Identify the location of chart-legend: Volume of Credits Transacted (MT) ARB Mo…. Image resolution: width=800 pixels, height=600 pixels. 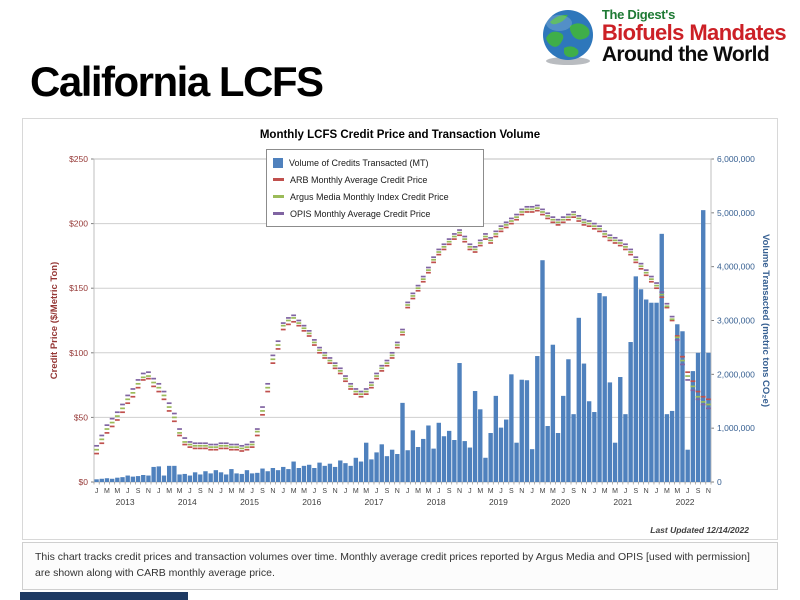
(375, 188).